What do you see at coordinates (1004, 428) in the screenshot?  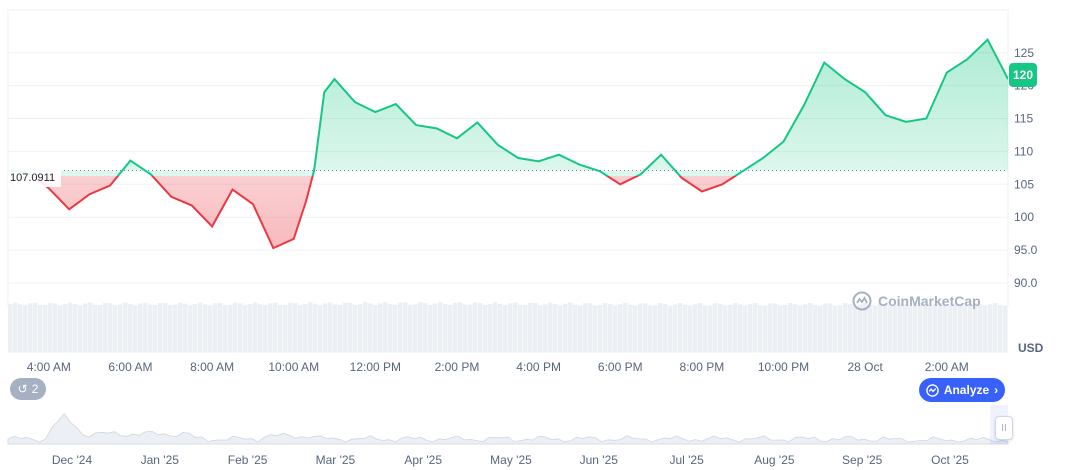 I see `navigator-handle: II` at bounding box center [1004, 428].